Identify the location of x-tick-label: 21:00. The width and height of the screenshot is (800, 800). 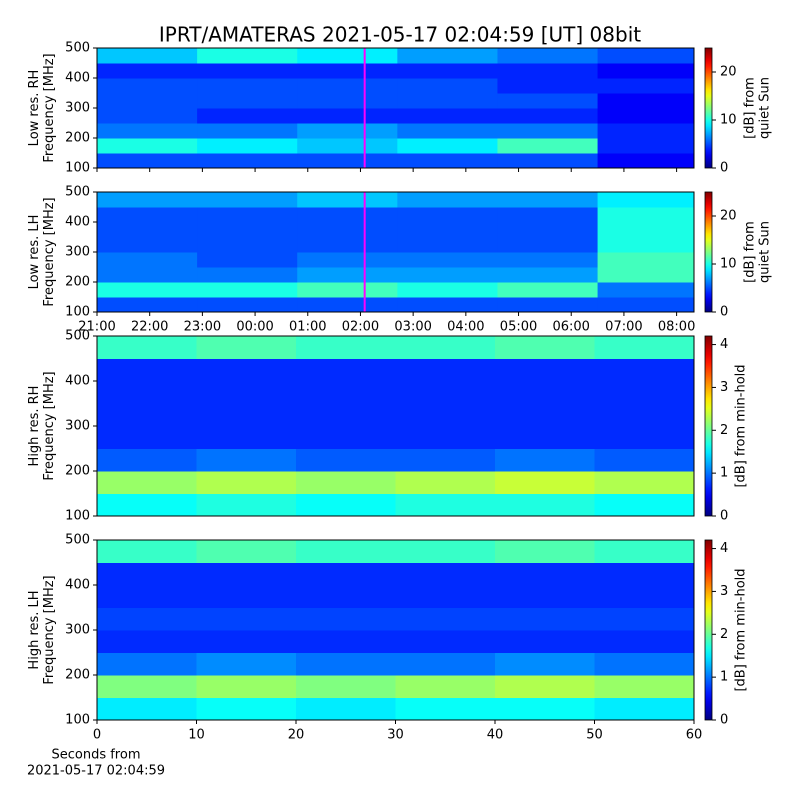
(96, 327).